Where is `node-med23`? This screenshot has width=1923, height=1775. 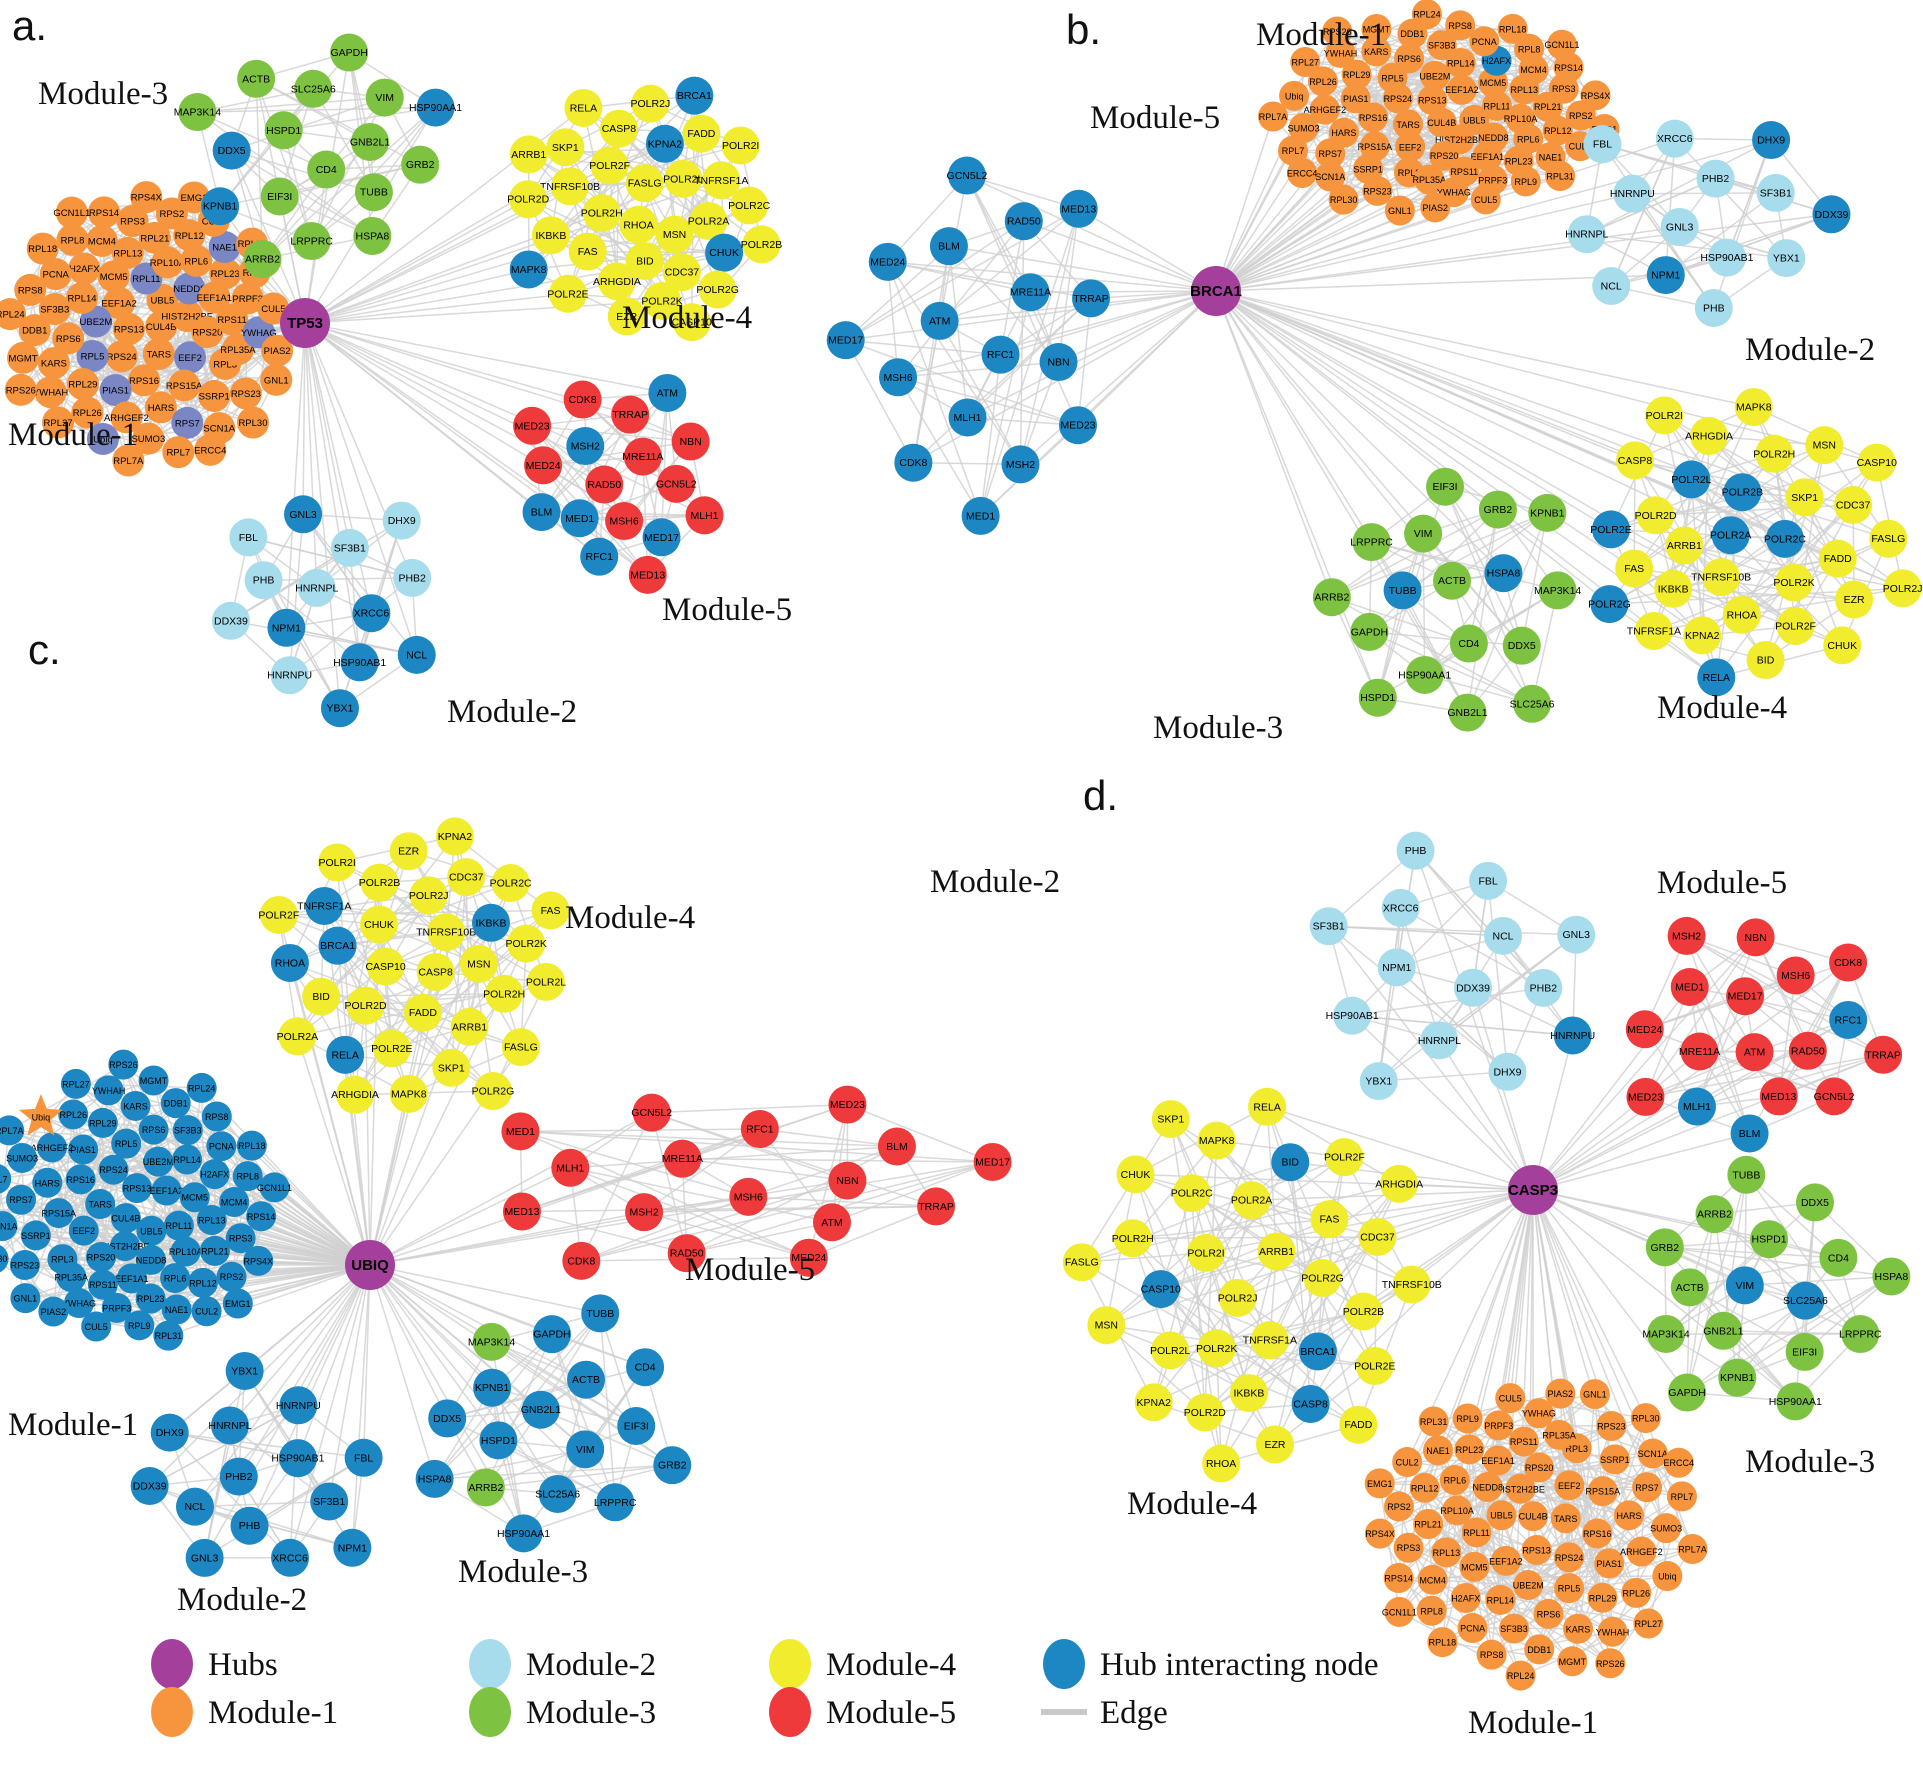
node-med23 is located at coordinates (1078, 425).